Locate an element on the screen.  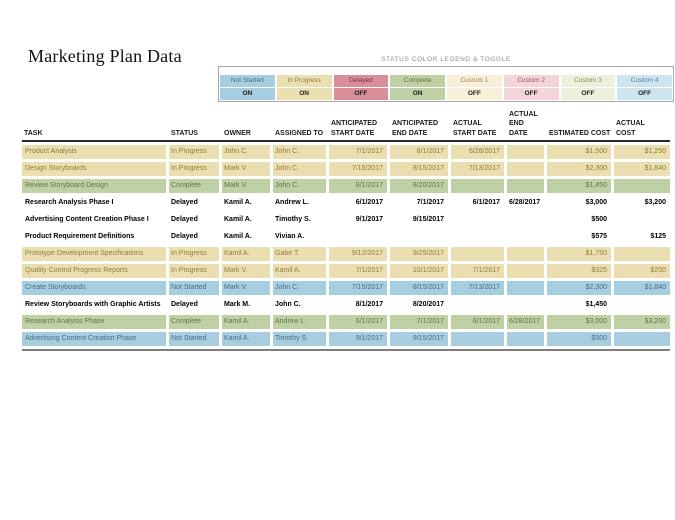
assigned-to-cell: Gabe T. is located at coordinates (299, 254).